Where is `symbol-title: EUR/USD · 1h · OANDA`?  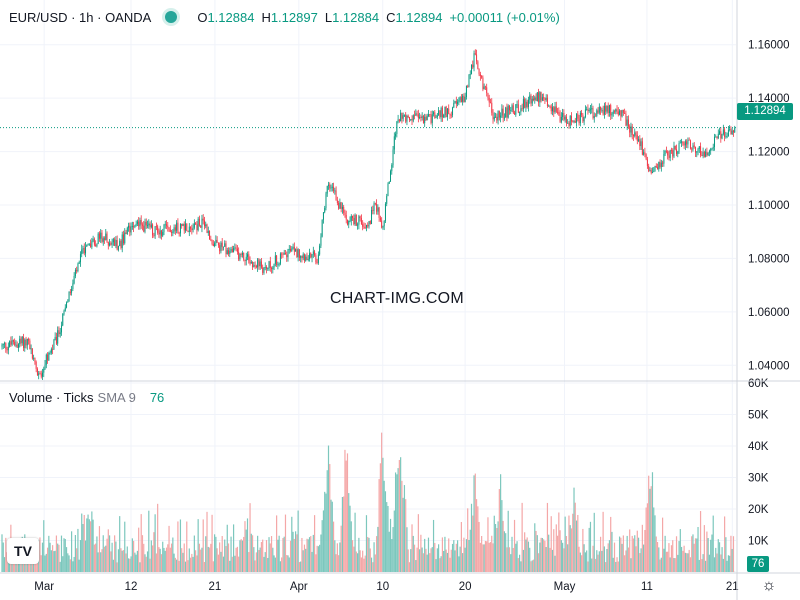
symbol-title: EUR/USD · 1h · OANDA is located at coordinates (80, 17).